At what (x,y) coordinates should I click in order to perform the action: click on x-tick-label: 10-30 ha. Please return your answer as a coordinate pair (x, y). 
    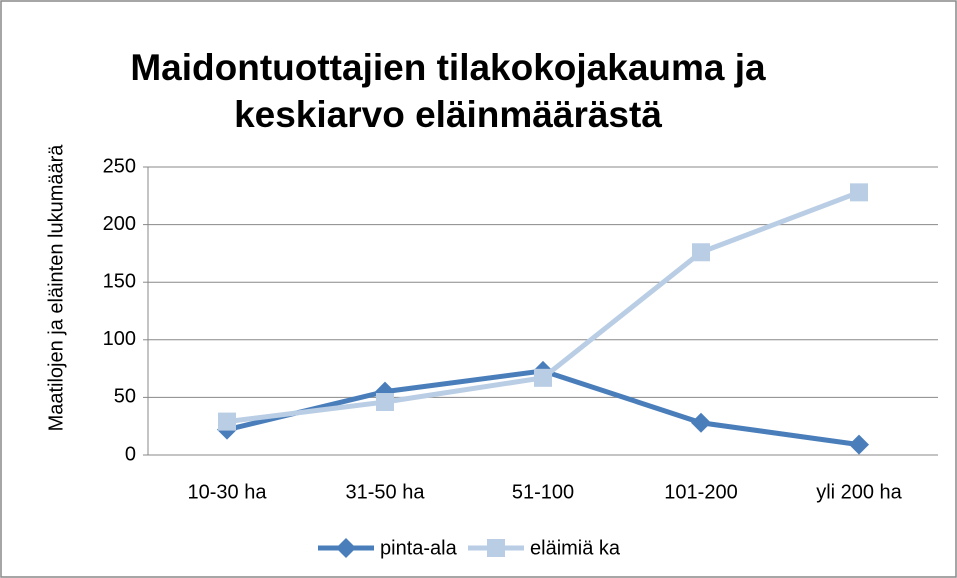
    Looking at the image, I should click on (228, 492).